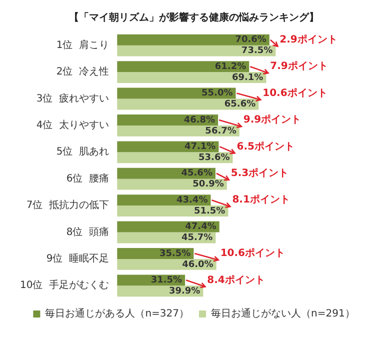 The image size is (384, 337). I want to click on data-label: 35.5%, so click(175, 253).